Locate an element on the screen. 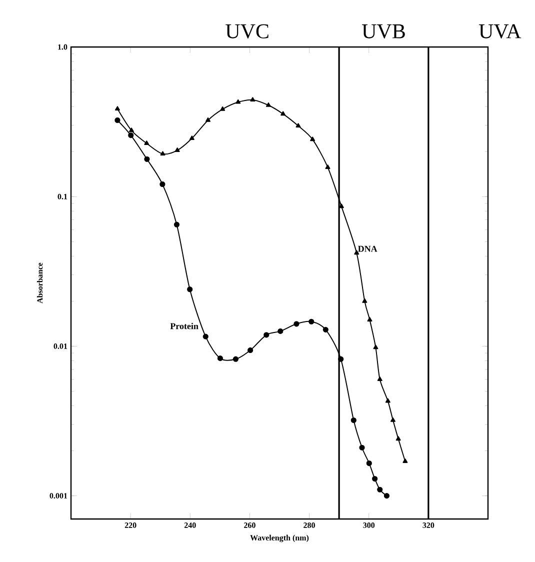 The width and height of the screenshot is (535, 562). x-tick-label: 240 is located at coordinates (190, 525).